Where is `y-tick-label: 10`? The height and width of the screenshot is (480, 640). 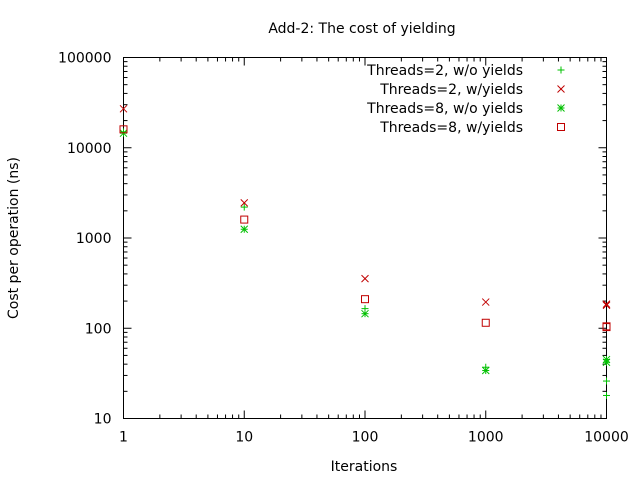 y-tick-label: 10 is located at coordinates (103, 420).